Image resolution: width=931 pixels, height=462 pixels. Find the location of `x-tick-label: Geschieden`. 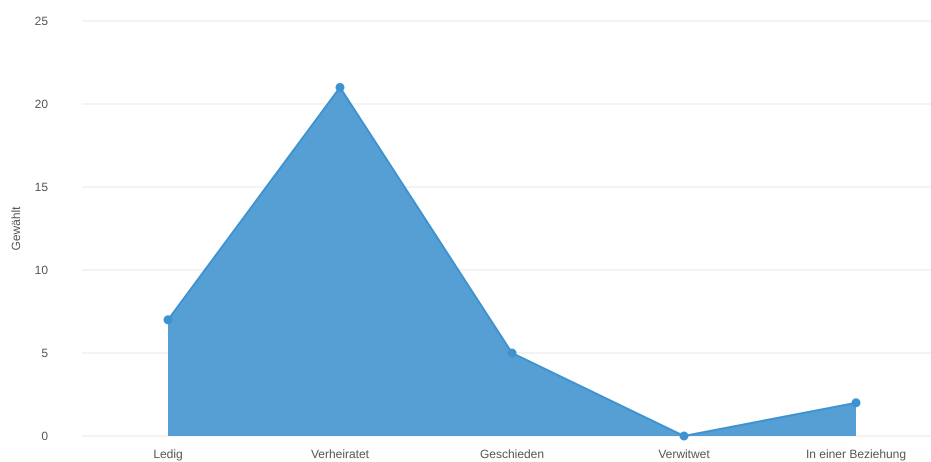

x-tick-label: Geschieden is located at coordinates (512, 454).